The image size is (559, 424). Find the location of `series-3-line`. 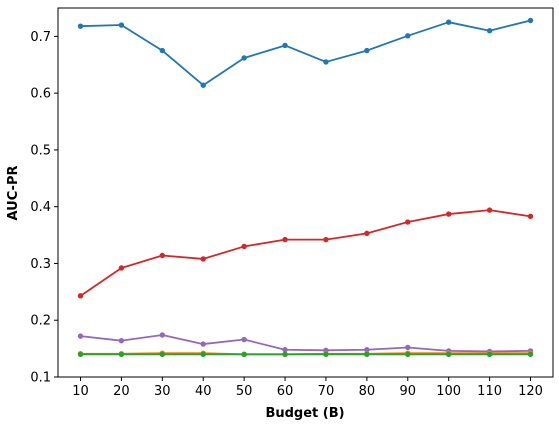

series-3-line is located at coordinates (305, 343).